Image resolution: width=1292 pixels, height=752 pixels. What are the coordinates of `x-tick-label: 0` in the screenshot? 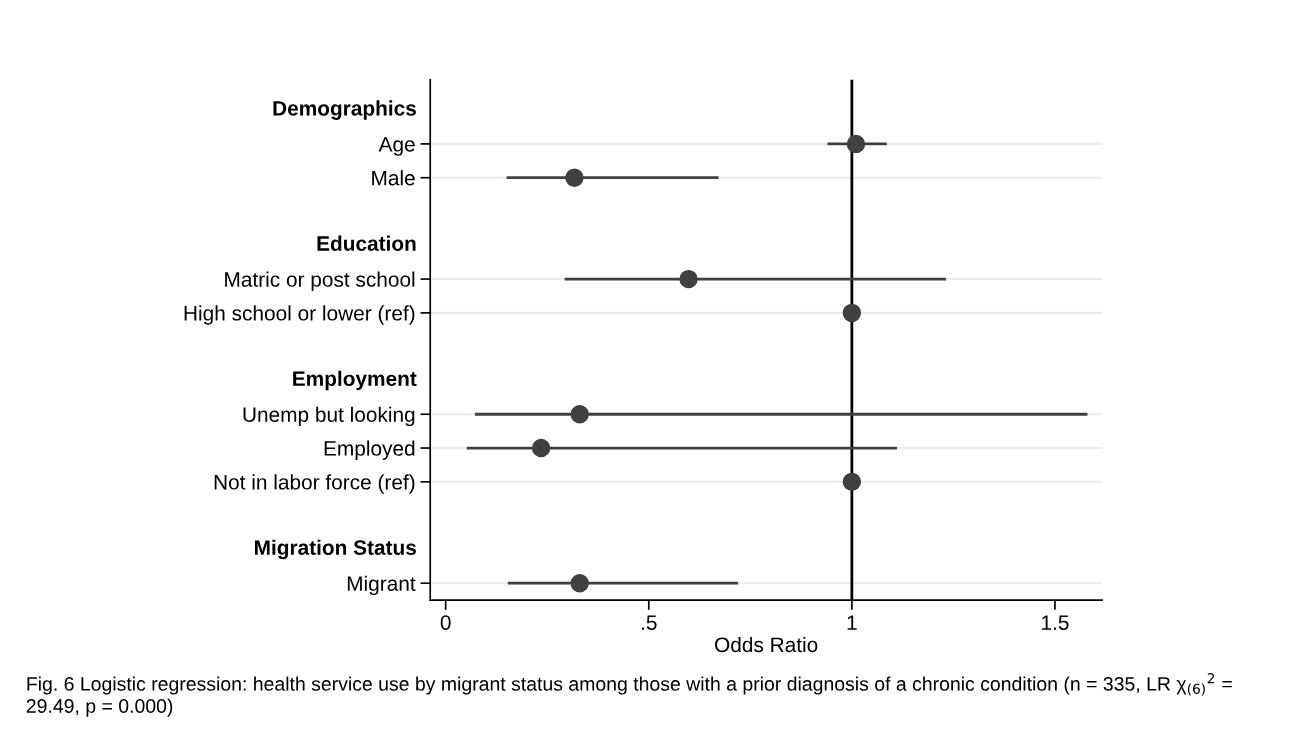 It's located at (445, 622).